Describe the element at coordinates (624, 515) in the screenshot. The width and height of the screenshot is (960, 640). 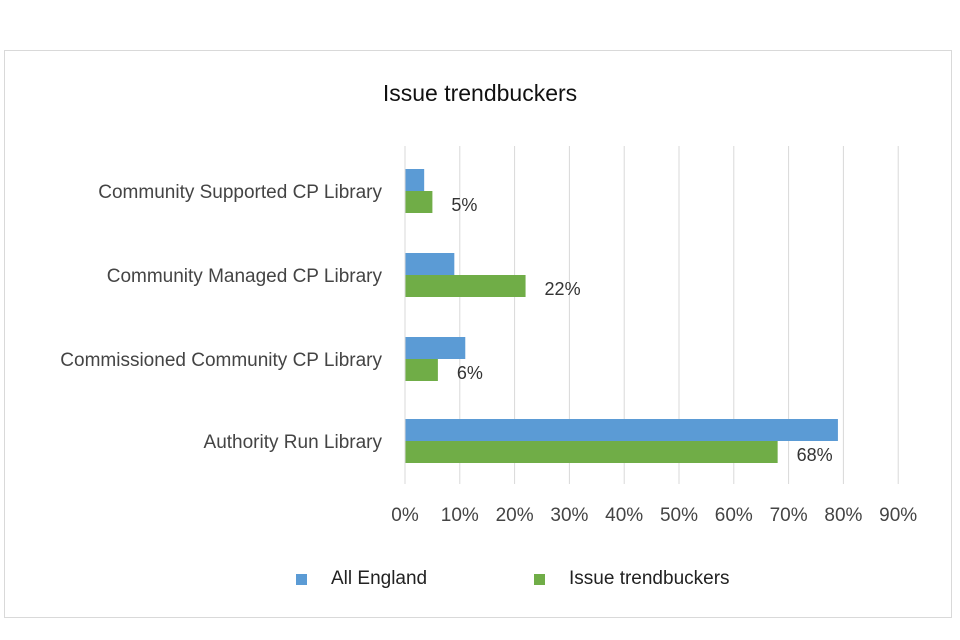
I see `x-tick-label: 40%` at that location.